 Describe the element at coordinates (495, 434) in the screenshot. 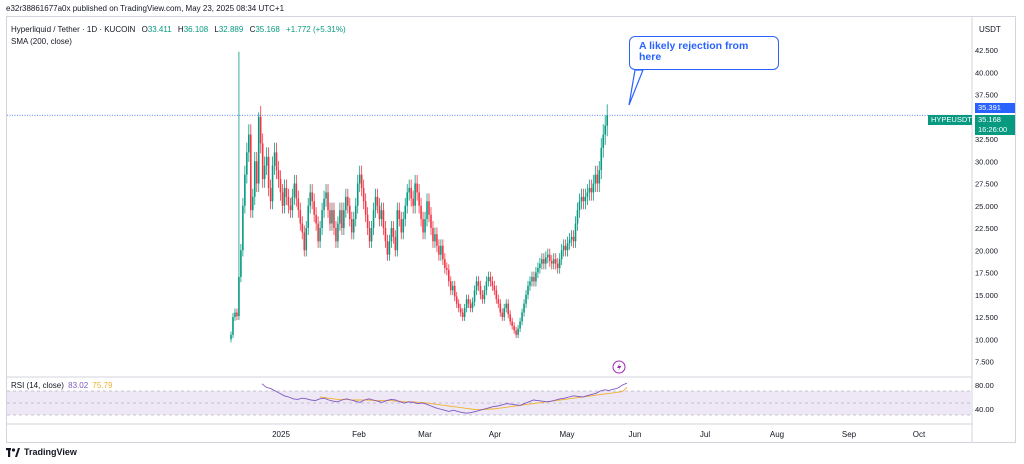

I see `time-axis-label: Apr` at that location.